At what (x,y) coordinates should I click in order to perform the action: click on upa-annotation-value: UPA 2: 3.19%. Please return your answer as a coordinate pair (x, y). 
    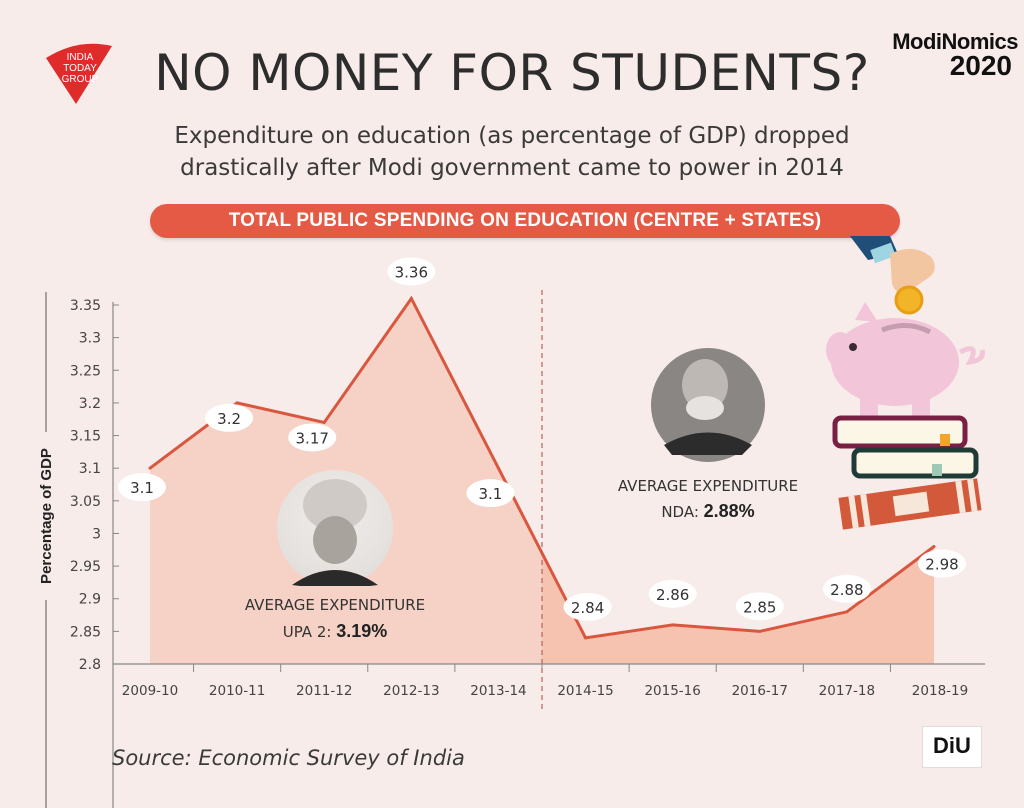
    Looking at the image, I should click on (335, 631).